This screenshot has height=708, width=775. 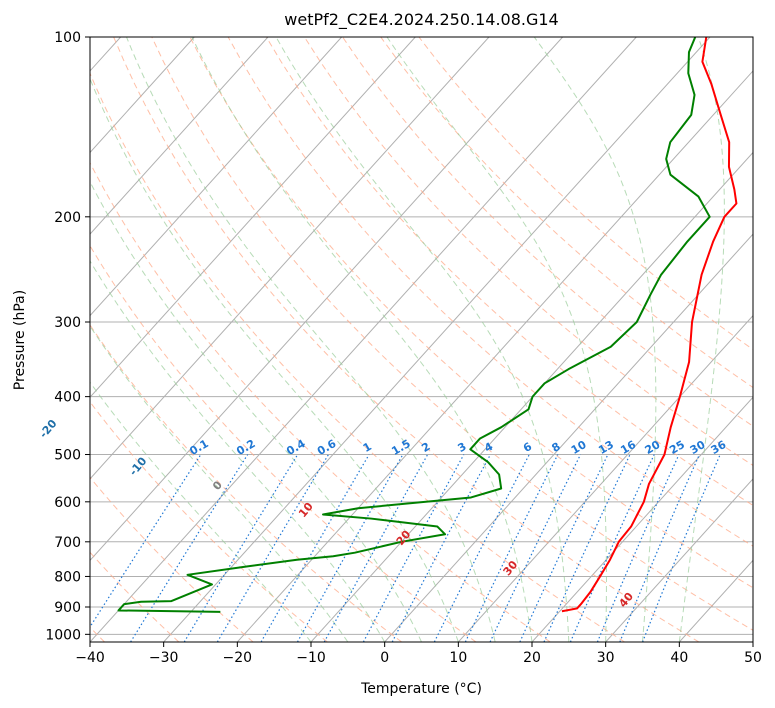 What do you see at coordinates (367, 447) in the screenshot?
I see `mixing-ratio-label: 1` at bounding box center [367, 447].